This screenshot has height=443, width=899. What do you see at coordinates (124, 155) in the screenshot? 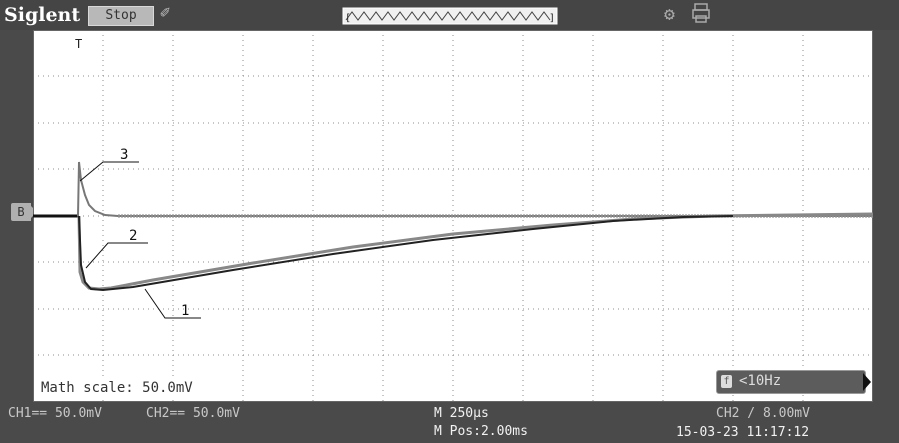
I see `trace-label-3: 3` at bounding box center [124, 155].